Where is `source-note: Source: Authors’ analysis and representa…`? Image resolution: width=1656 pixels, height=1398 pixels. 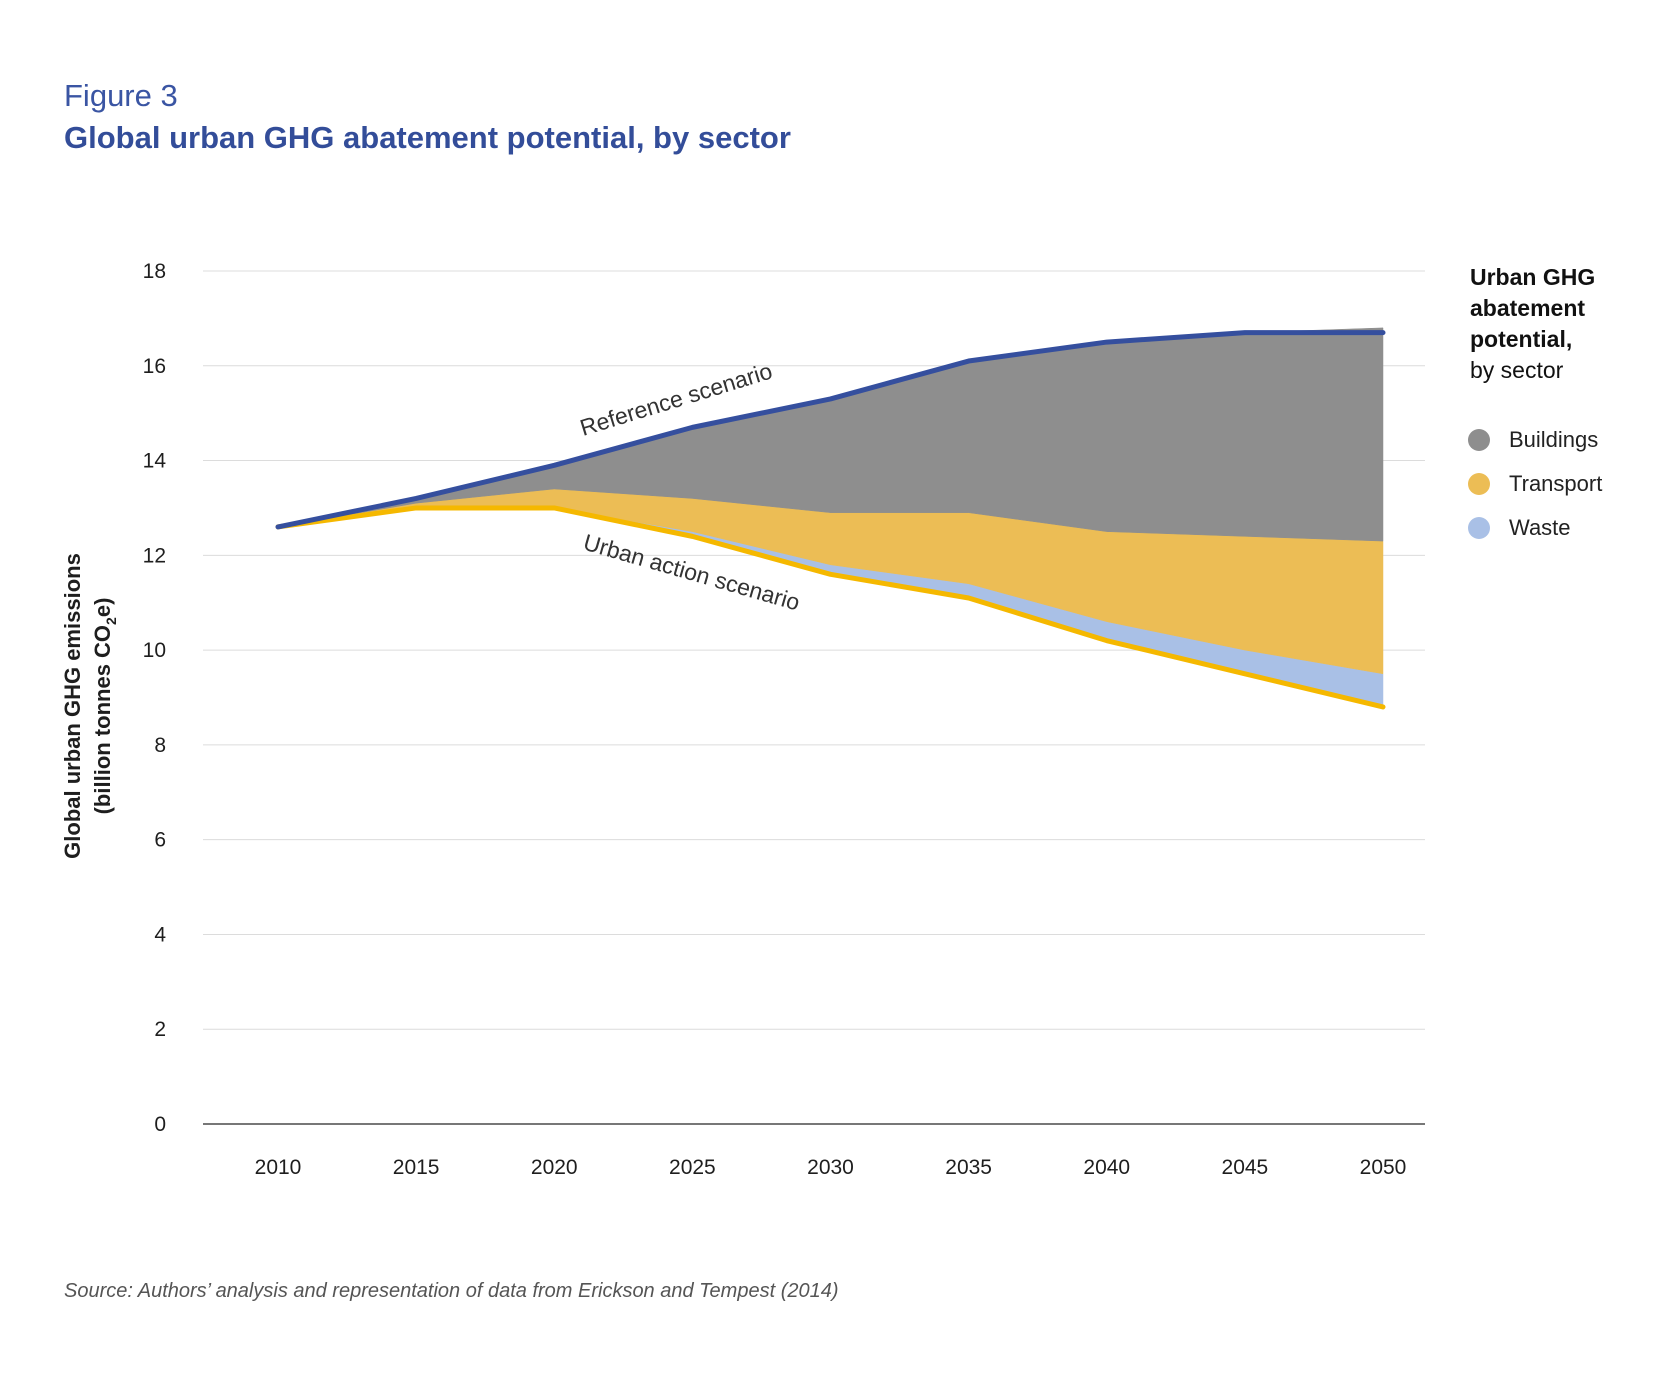 source-note: Source: Authors’ analysis and representa… is located at coordinates (451, 1291).